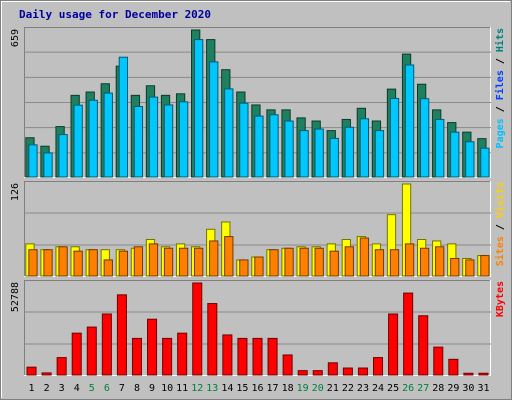  Describe the element at coordinates (500, 40) in the screenshot. I see `legend-hits: Hits` at that location.